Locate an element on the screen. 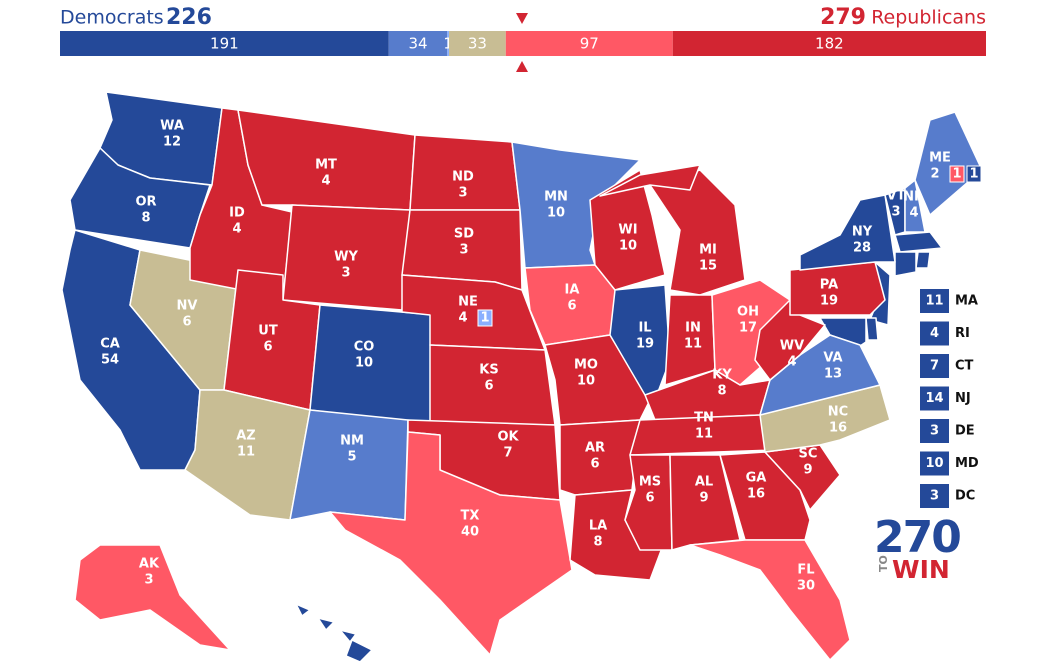 This screenshot has width=1050, height=670. state-votes: 5 is located at coordinates (351, 457).